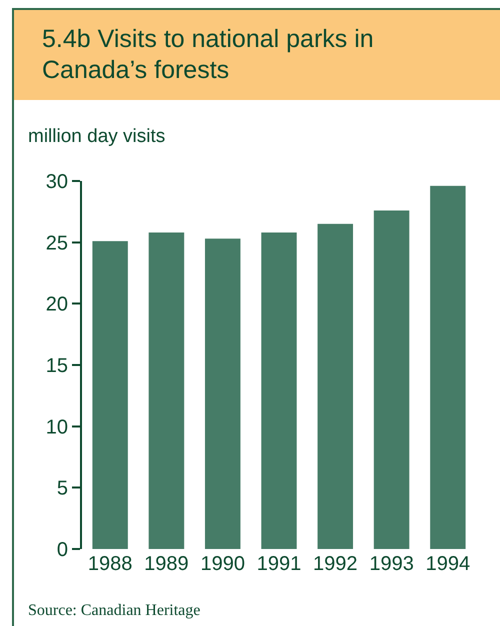 The height and width of the screenshot is (626, 500). Describe the element at coordinates (97, 137) in the screenshot. I see `y-axis-title: million day visits` at that location.